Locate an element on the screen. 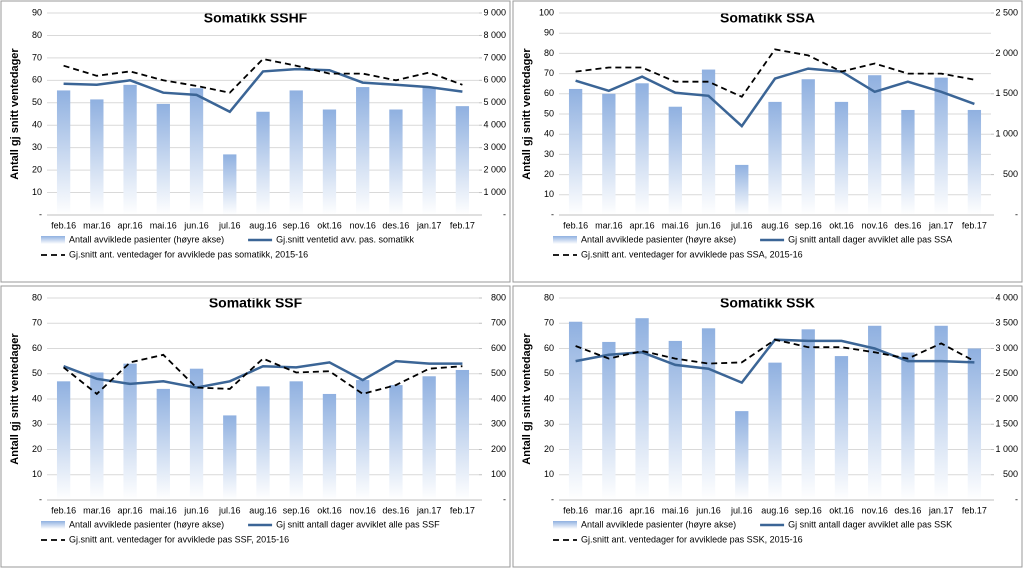 The height and width of the screenshot is (568, 1024). chart-title: Somatikk SSA is located at coordinates (767, 18).